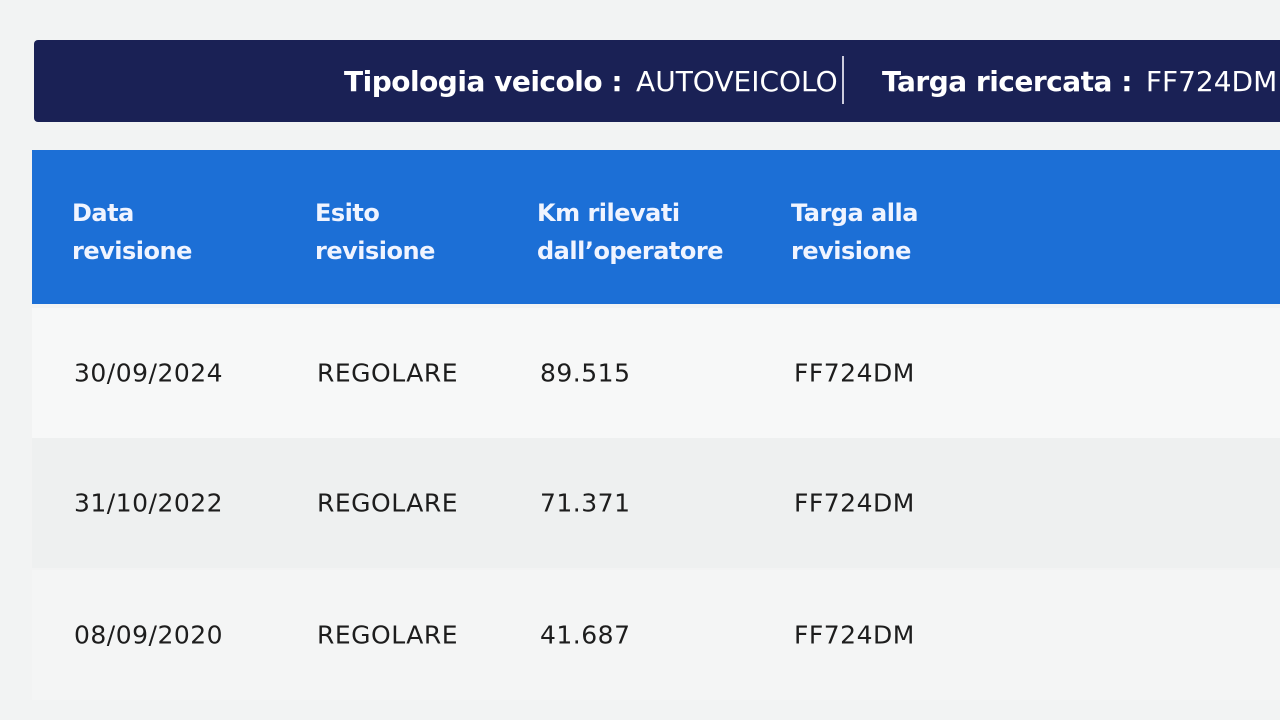 This screenshot has height=720, width=1280. I want to click on vehicle-type-label: Tipologia veicolo :, so click(483, 81).